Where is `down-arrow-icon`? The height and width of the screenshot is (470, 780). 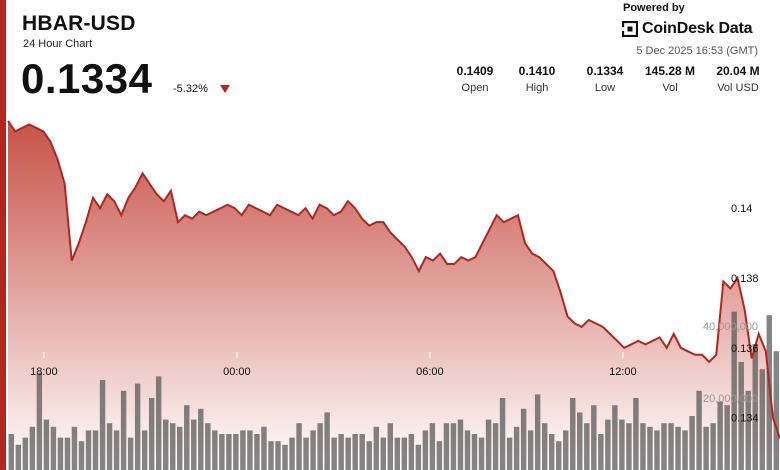
down-arrow-icon is located at coordinates (225, 89).